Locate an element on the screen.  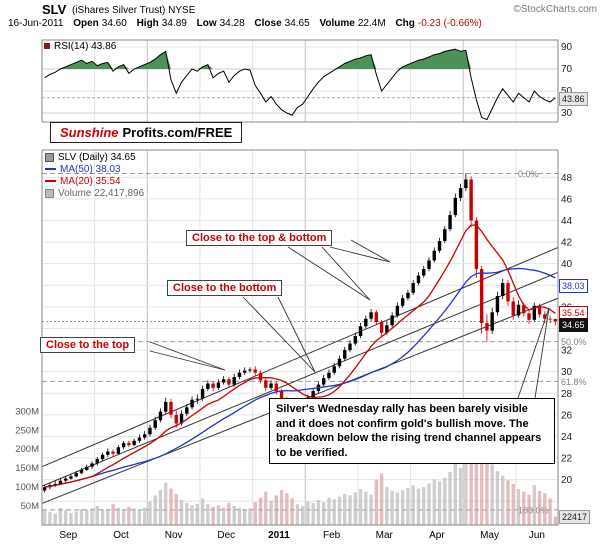
ma20-line-icon is located at coordinates (50, 181).